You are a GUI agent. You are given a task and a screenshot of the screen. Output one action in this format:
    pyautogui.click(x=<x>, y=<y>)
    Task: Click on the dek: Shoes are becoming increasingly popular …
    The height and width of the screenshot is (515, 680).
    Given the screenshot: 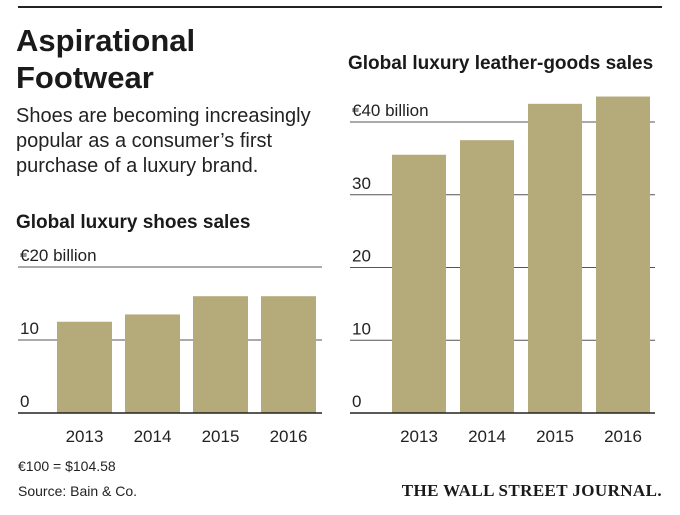 What is the action you would take?
    pyautogui.click(x=163, y=141)
    